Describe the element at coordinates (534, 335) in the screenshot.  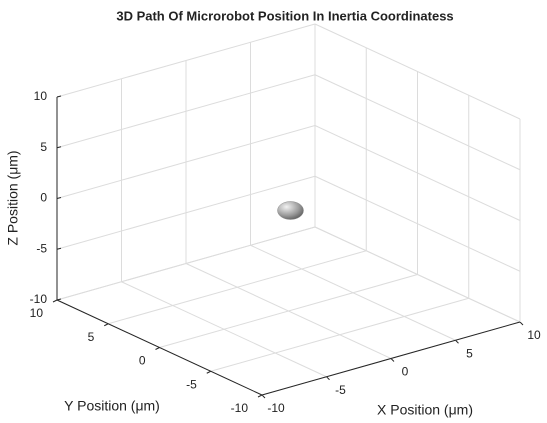
I see `x-tick-label: 10` at that location.